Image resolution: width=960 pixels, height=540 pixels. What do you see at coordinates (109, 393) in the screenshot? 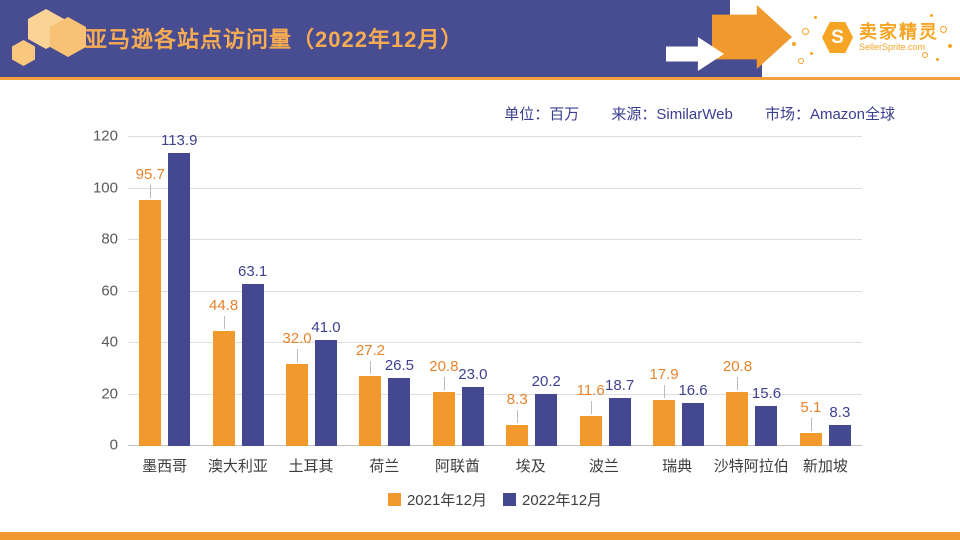
I see `y-axis-tick: 20` at bounding box center [109, 393].